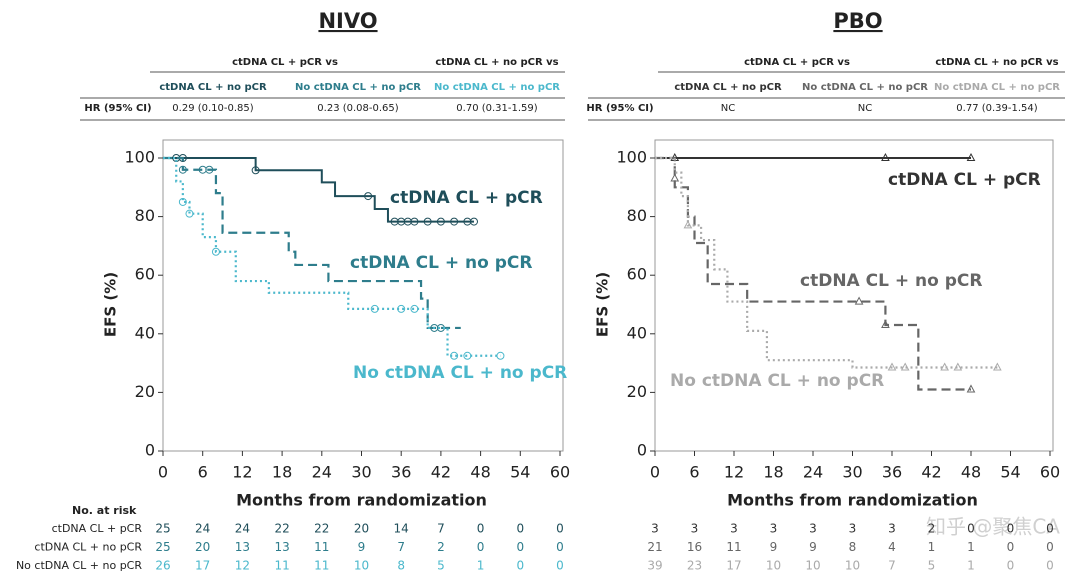 The width and height of the screenshot is (1080, 576). I want to click on at-risk-row-name: No ctDNA CL + no pCR, so click(79, 565).